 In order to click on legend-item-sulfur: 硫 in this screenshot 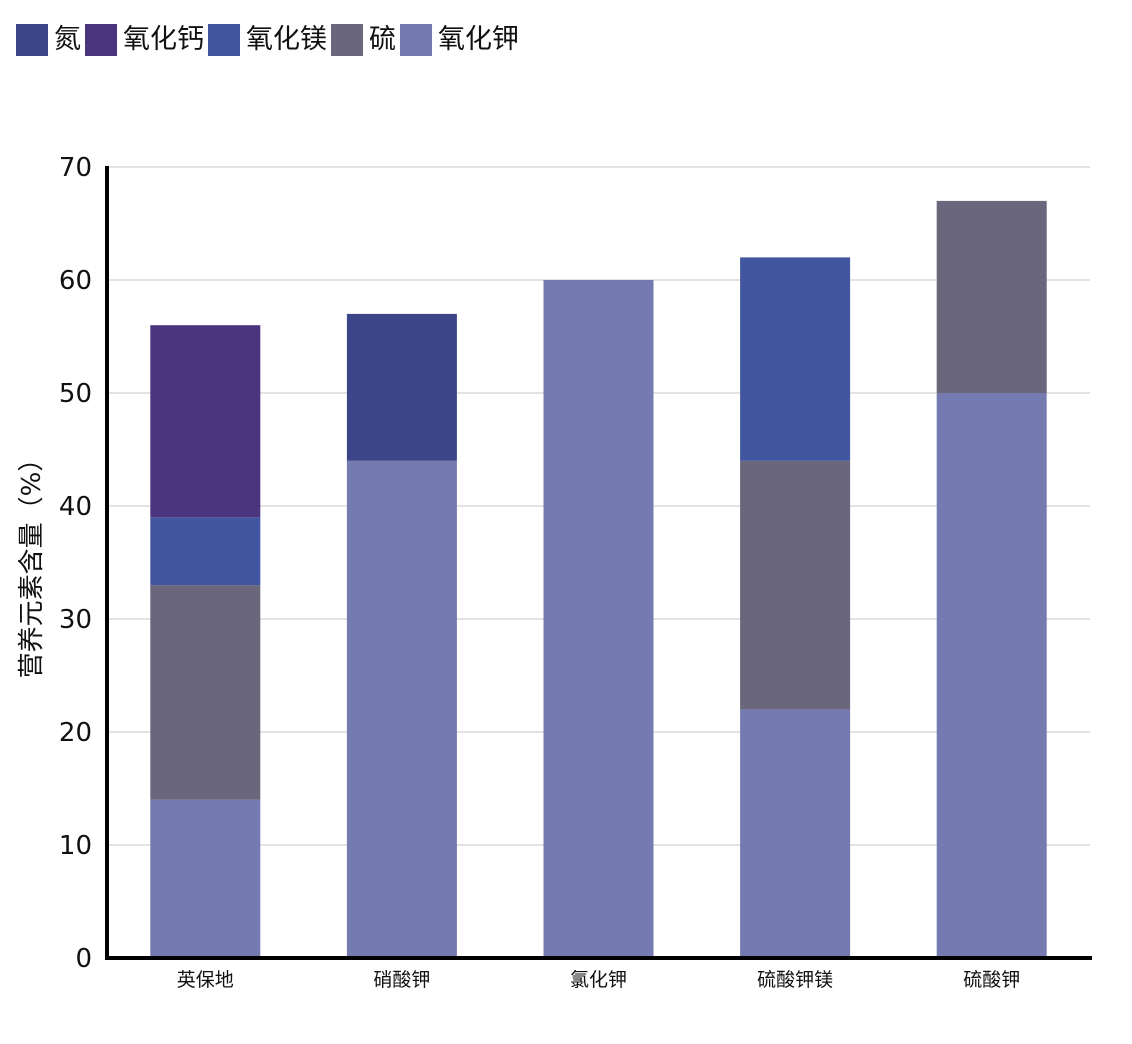, I will do `click(363, 40)`.